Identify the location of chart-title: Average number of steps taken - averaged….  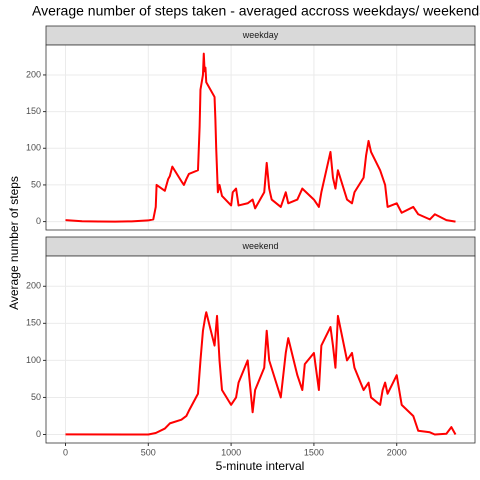
(256, 11).